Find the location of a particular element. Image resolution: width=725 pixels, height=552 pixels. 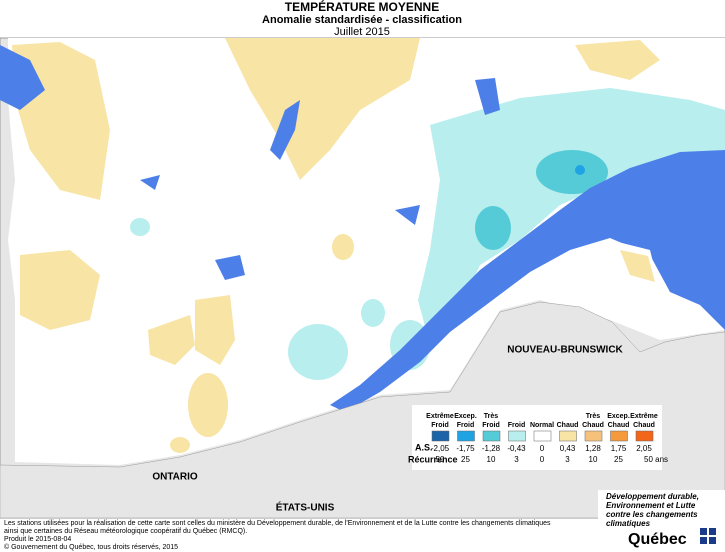

legend-as-value: 1,75 is located at coordinates (619, 448).